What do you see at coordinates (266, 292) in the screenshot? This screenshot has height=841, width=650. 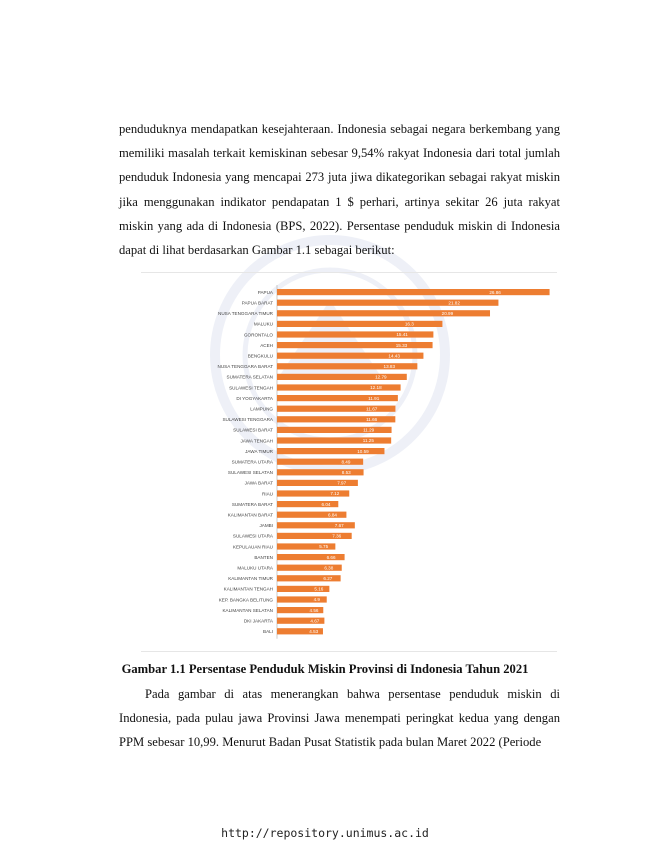 I see `category-label: PAPUA` at bounding box center [266, 292].